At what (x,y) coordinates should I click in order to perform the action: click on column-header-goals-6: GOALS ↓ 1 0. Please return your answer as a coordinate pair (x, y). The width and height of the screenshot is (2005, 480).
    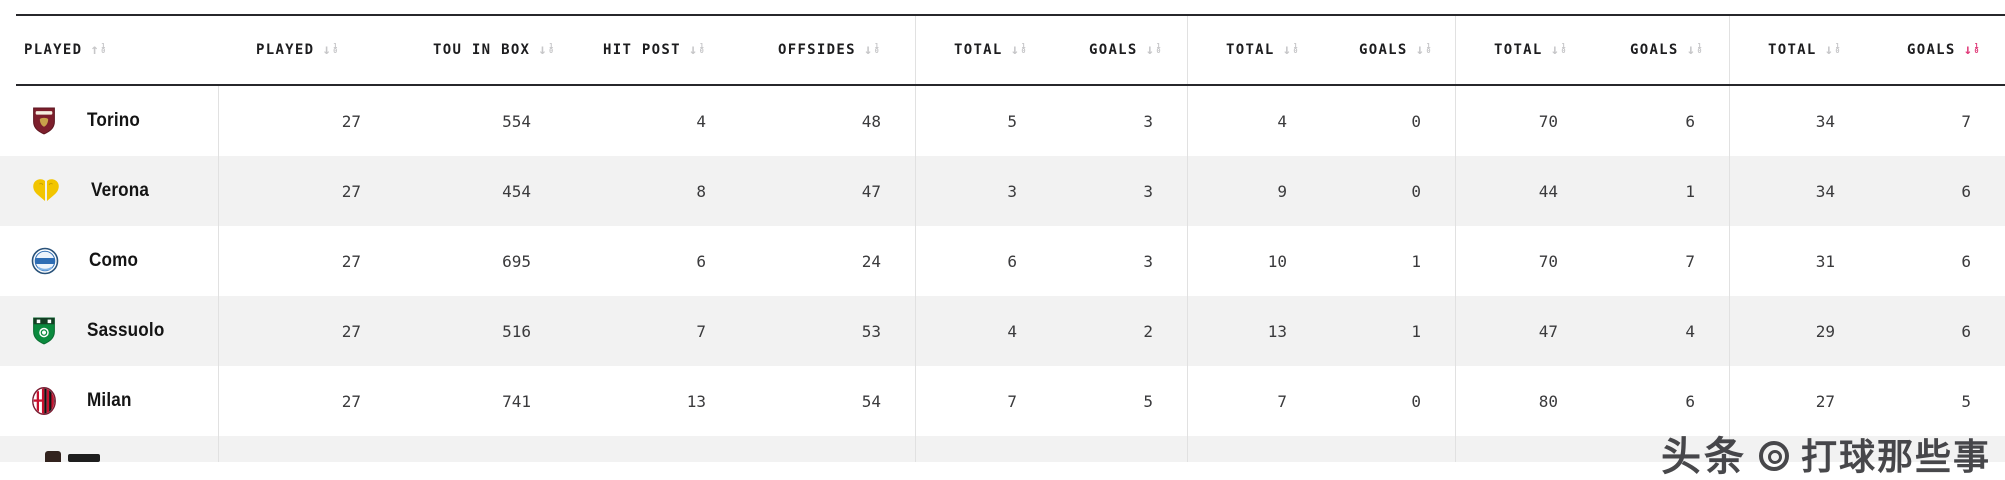
    Looking at the image, I should click on (1119, 50).